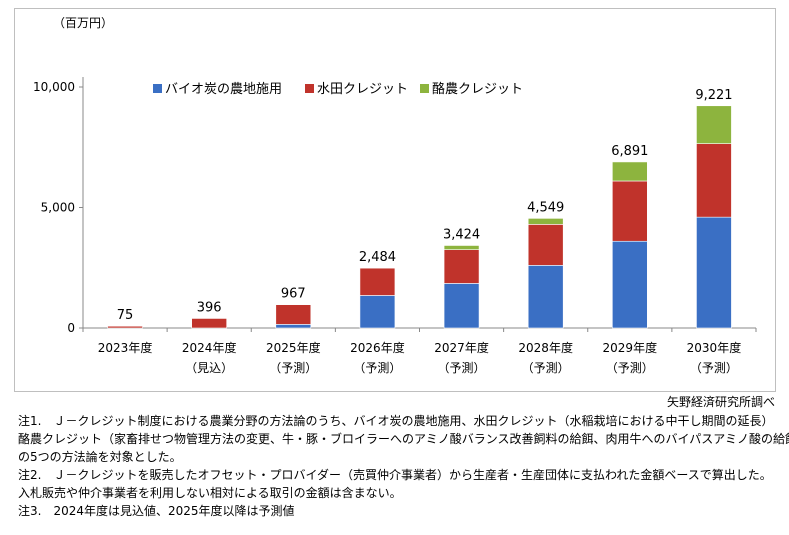 The height and width of the screenshot is (535, 789). I want to click on x-tick-sublabel: （見込）, so click(209, 368).